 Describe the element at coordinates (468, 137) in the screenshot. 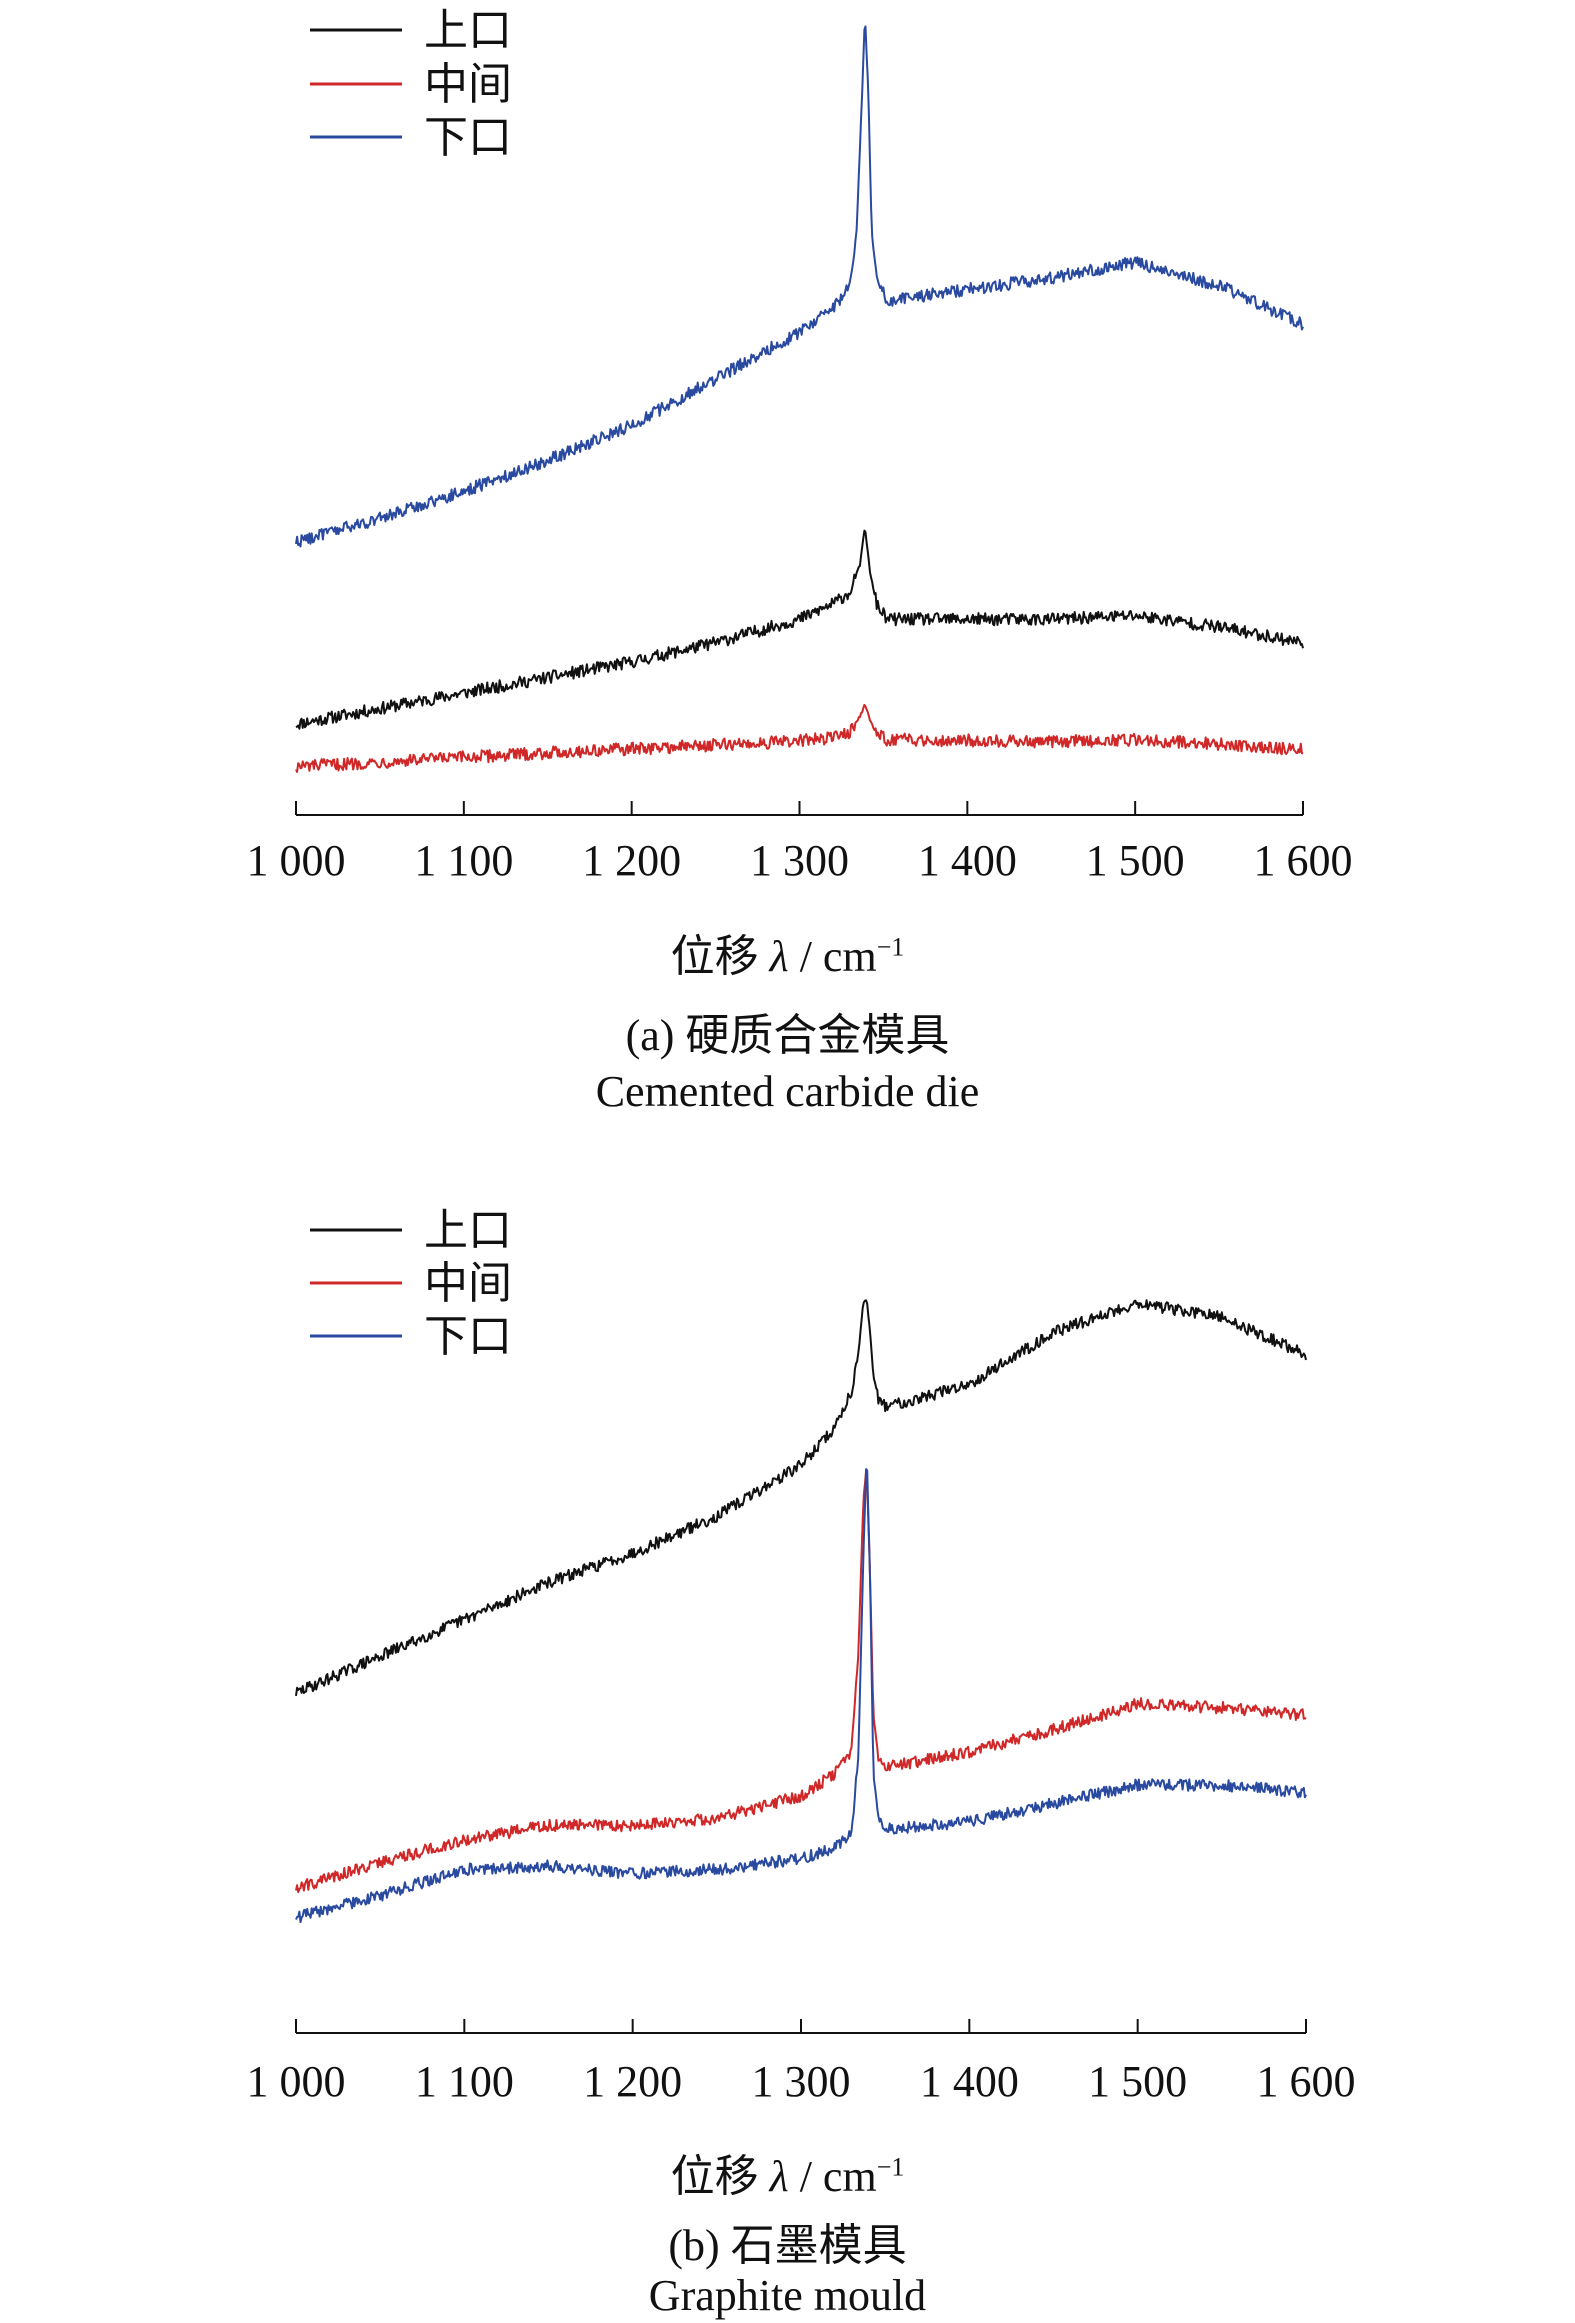

I see `legend-a-label-2: 下口` at that location.